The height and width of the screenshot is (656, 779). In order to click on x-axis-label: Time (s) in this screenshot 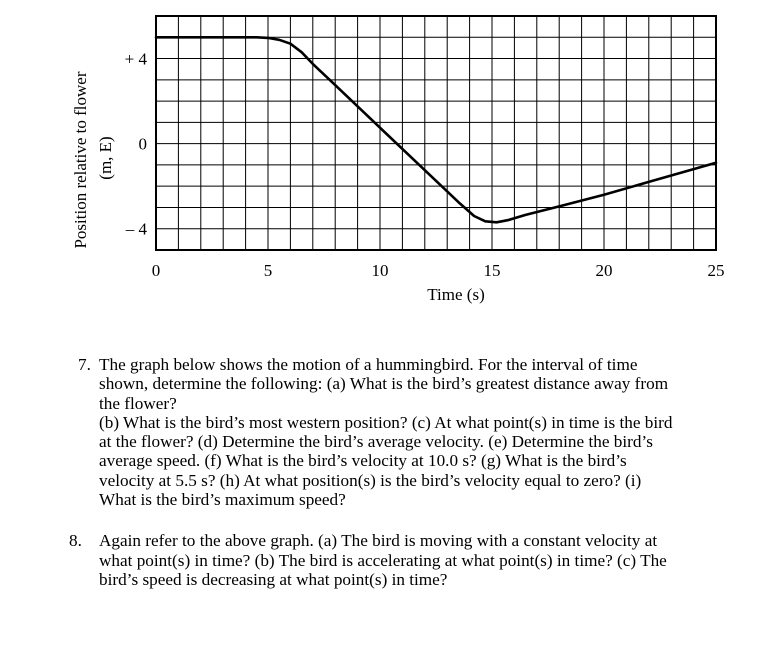, I will do `click(455, 294)`.